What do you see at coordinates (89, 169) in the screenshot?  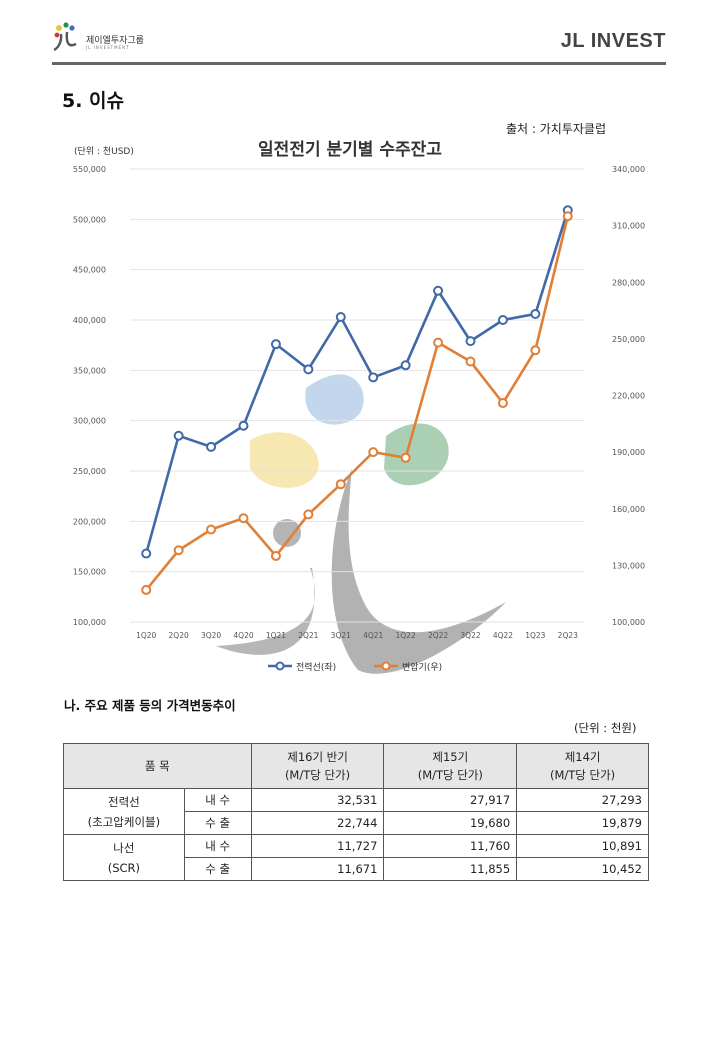 I see `y-left-tick-label: 550,000` at bounding box center [89, 169].